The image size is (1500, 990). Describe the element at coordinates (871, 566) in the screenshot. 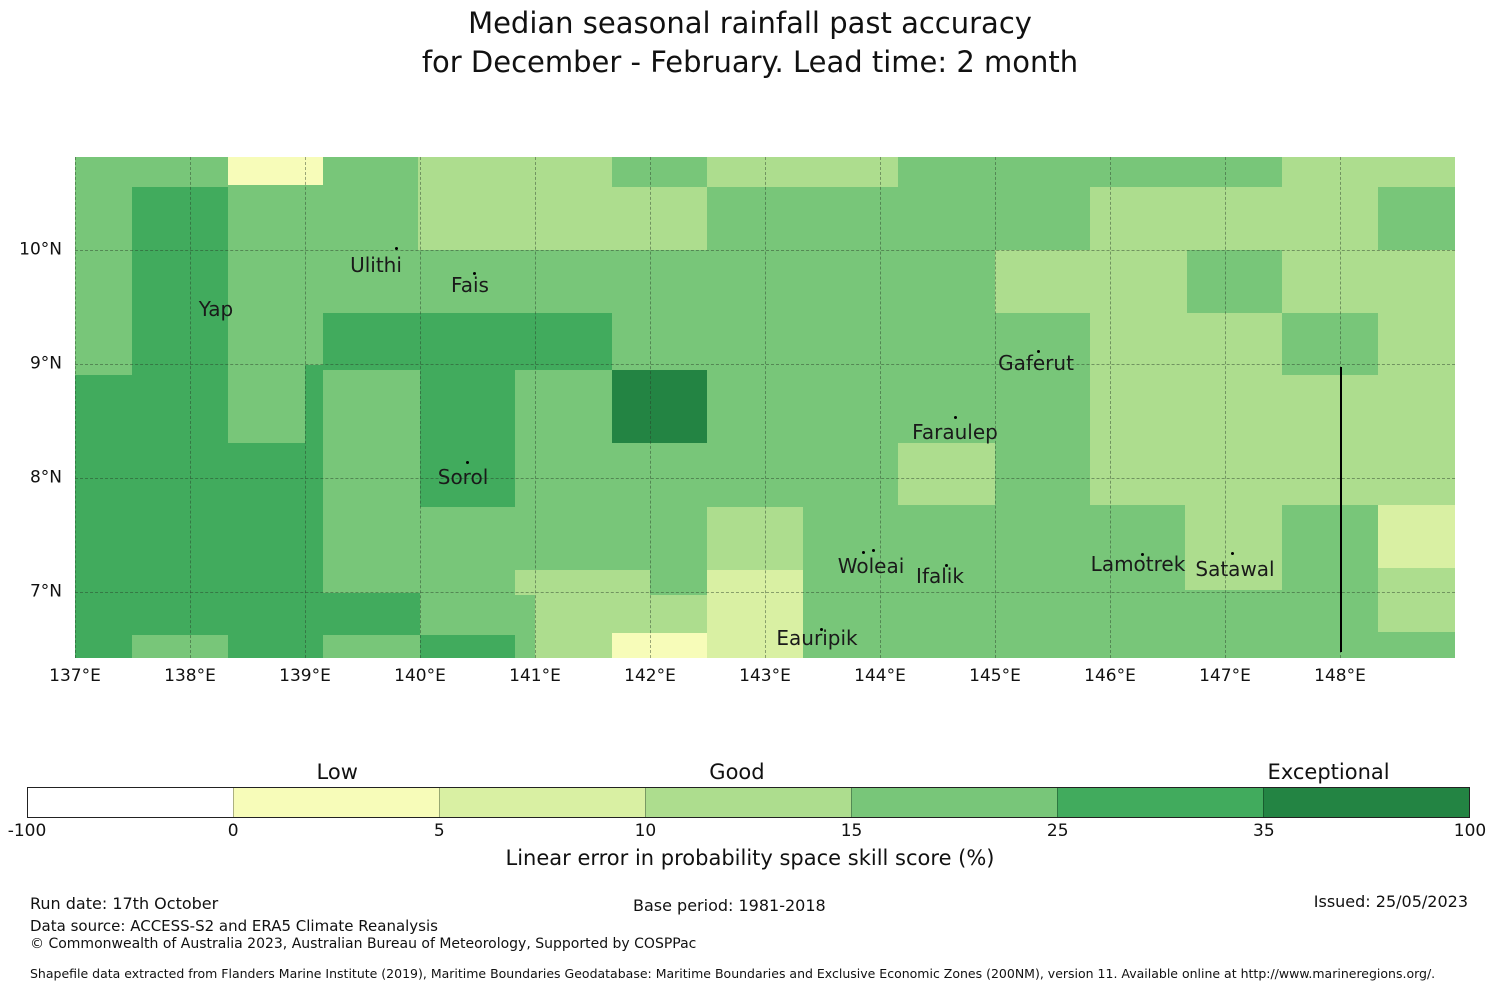

I see `island-label: Woleai` at that location.